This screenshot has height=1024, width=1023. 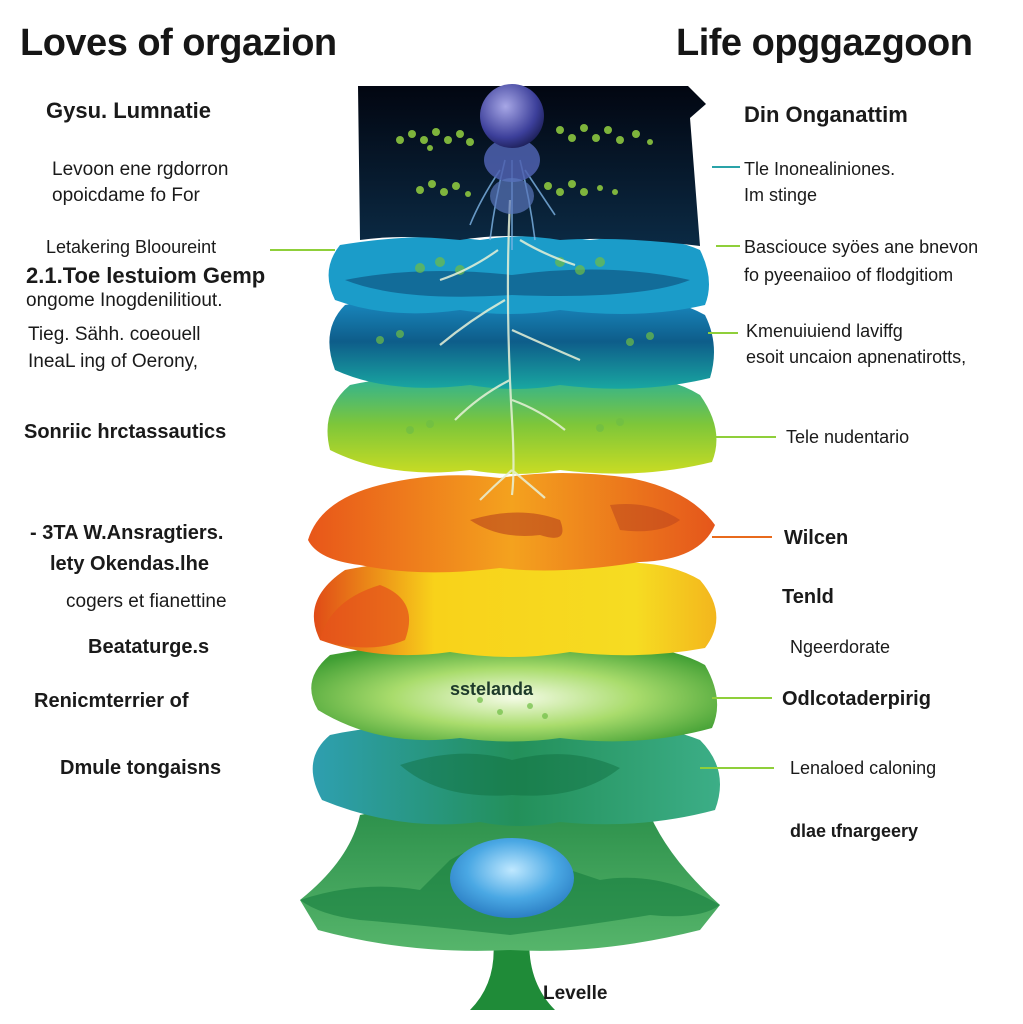 I want to click on right-label-9: Odlcotaderpirig, so click(x=856, y=699).